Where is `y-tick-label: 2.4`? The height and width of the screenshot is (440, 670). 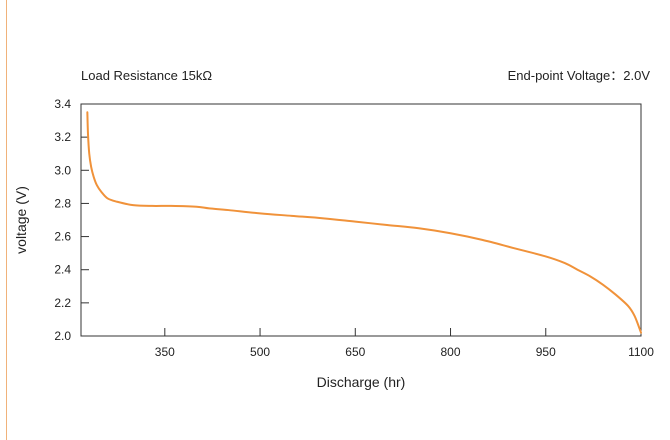 y-tick-label: 2.4 is located at coordinates (62, 270).